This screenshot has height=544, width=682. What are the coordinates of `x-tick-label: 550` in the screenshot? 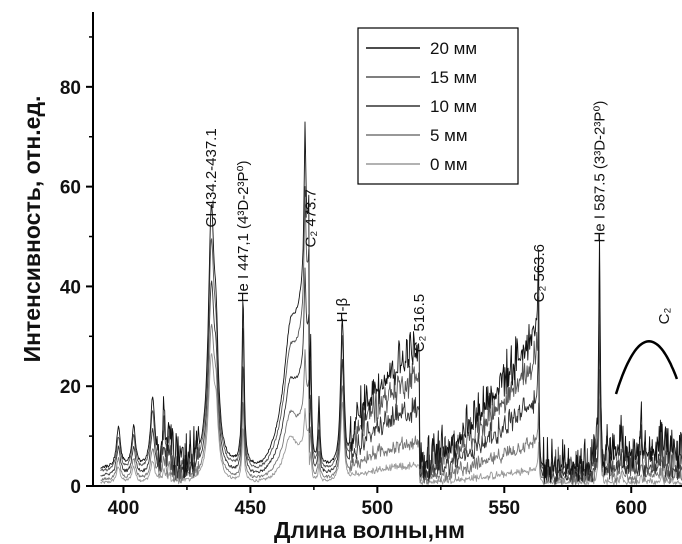 It's located at (504, 508).